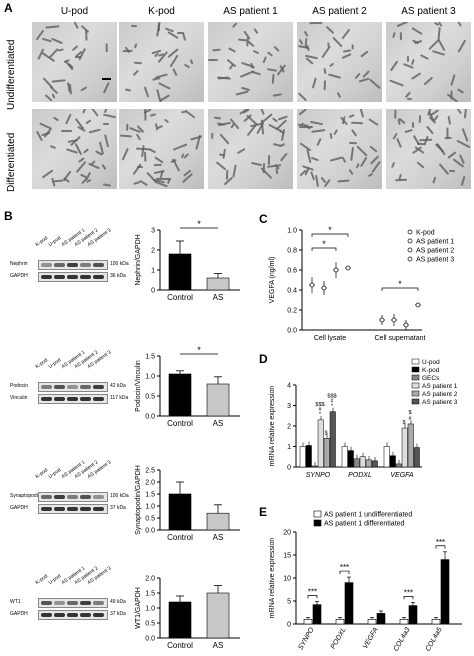 This screenshot has height=656, width=474. Describe the element at coordinates (410, 419) in the screenshot. I see `significance-marker: #` at that location.